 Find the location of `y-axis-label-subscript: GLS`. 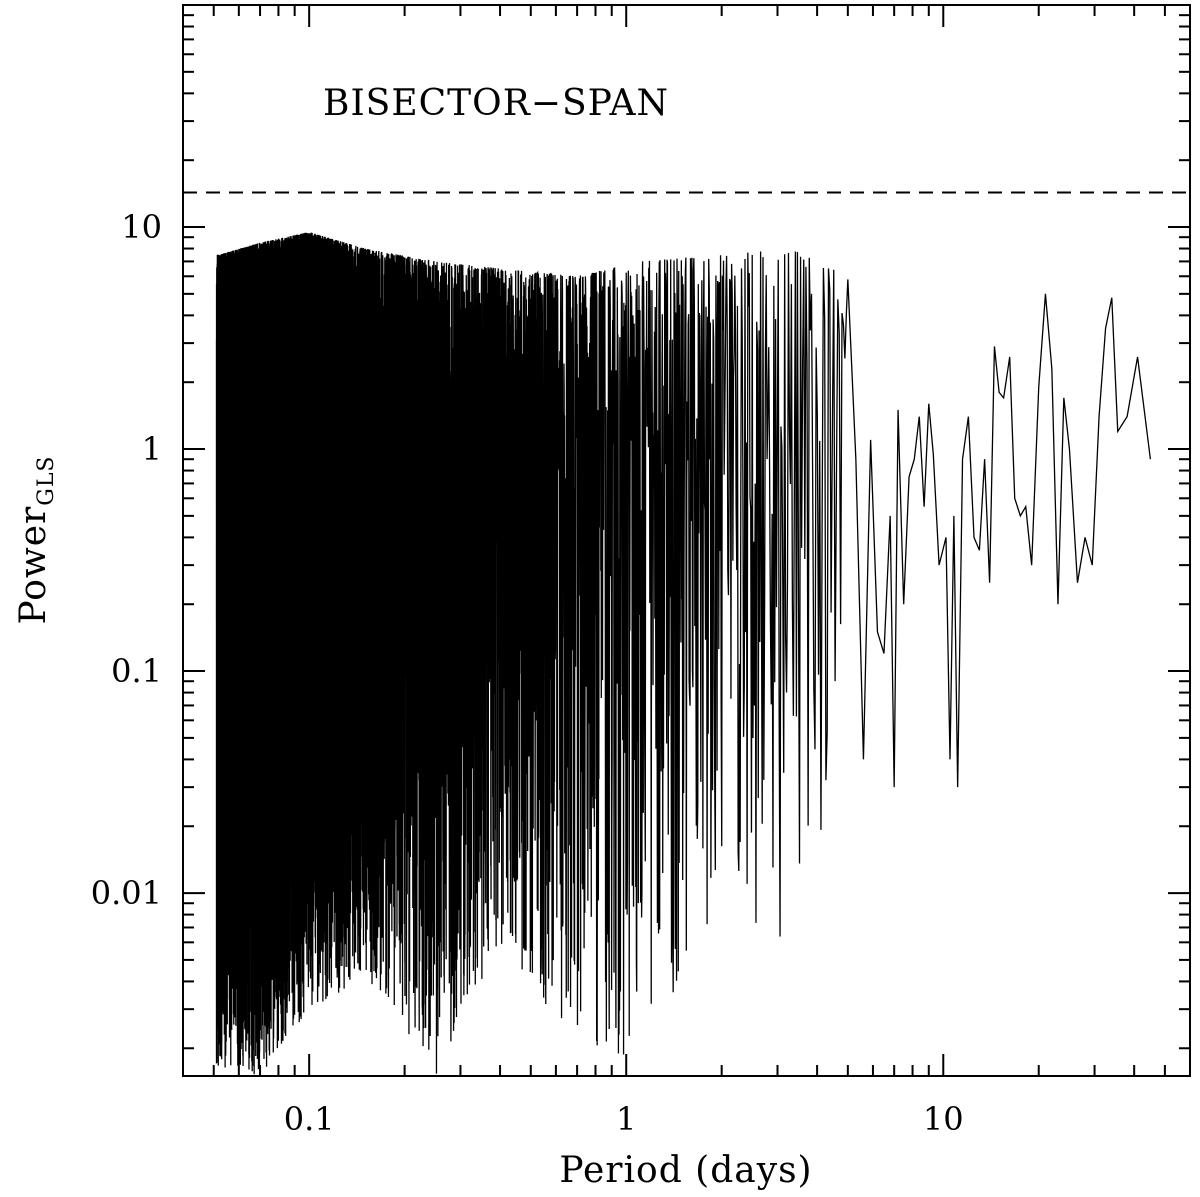

y-axis-label-subscript: GLS is located at coordinates (46, 480).